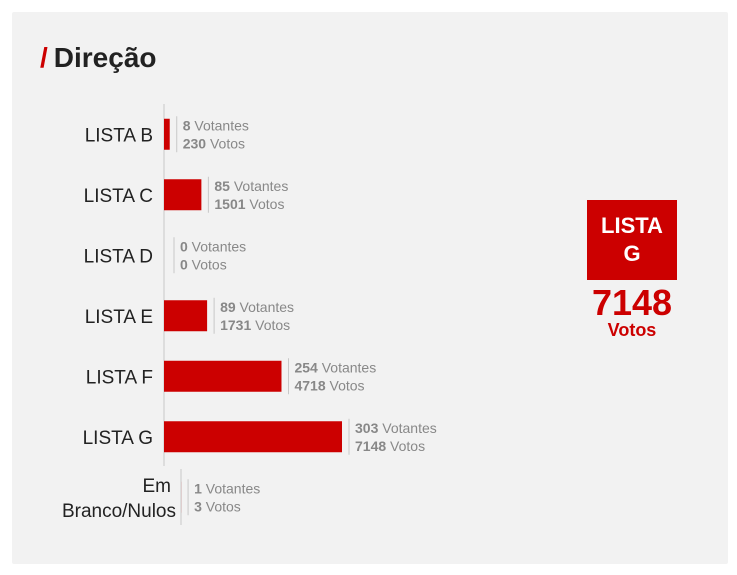 Image resolution: width=737 pixels, height=575 pixels. I want to click on winner-votes-label: Votos, so click(632, 330).